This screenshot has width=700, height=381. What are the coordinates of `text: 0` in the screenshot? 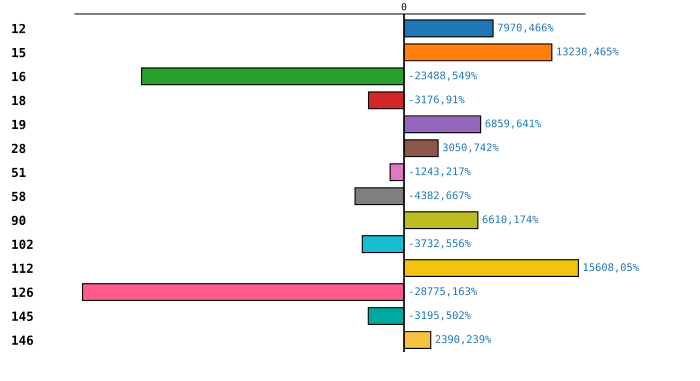 It's located at (404, 6).